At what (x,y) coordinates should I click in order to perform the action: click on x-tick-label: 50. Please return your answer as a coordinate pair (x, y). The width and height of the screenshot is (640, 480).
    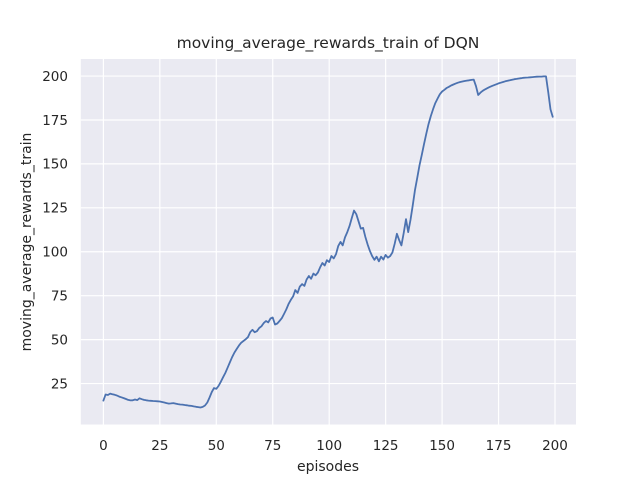
    Looking at the image, I should click on (216, 446).